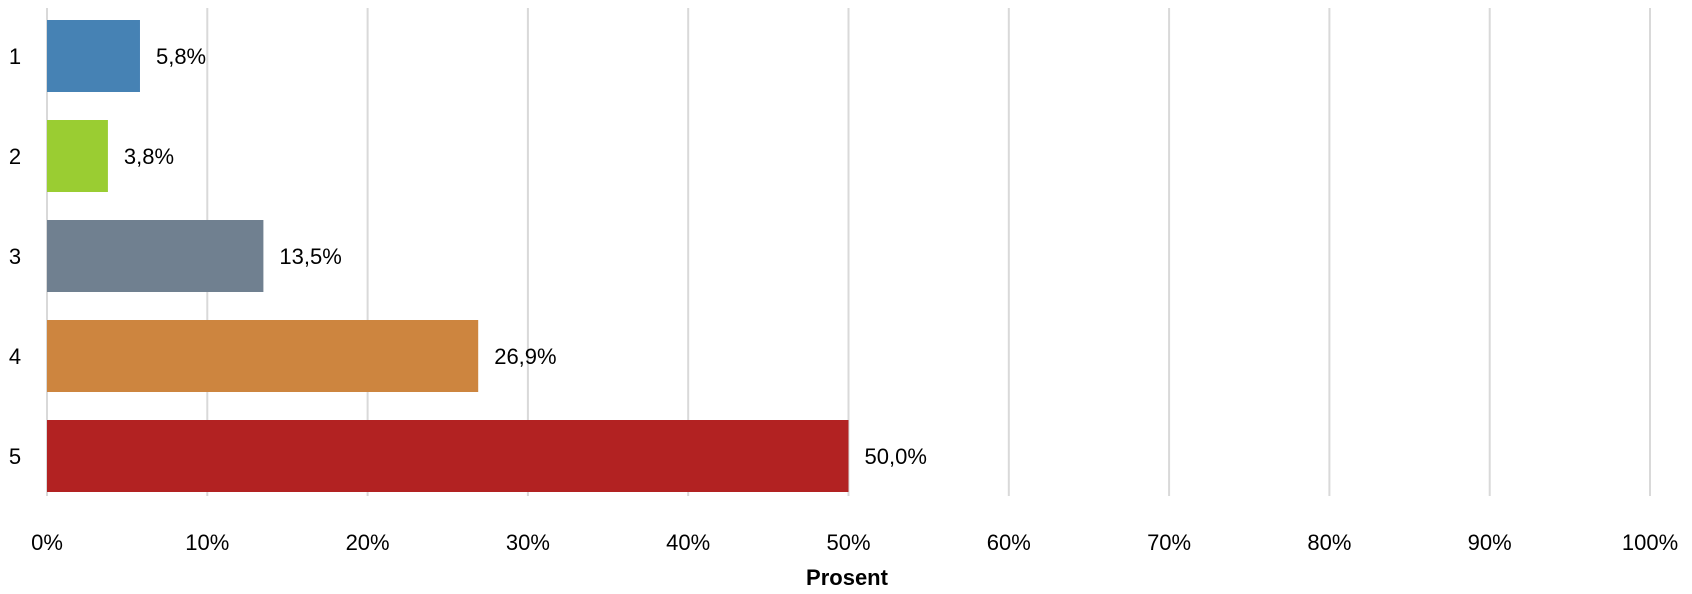  Describe the element at coordinates (15, 456) in the screenshot. I see `category-label-5: 5` at that location.